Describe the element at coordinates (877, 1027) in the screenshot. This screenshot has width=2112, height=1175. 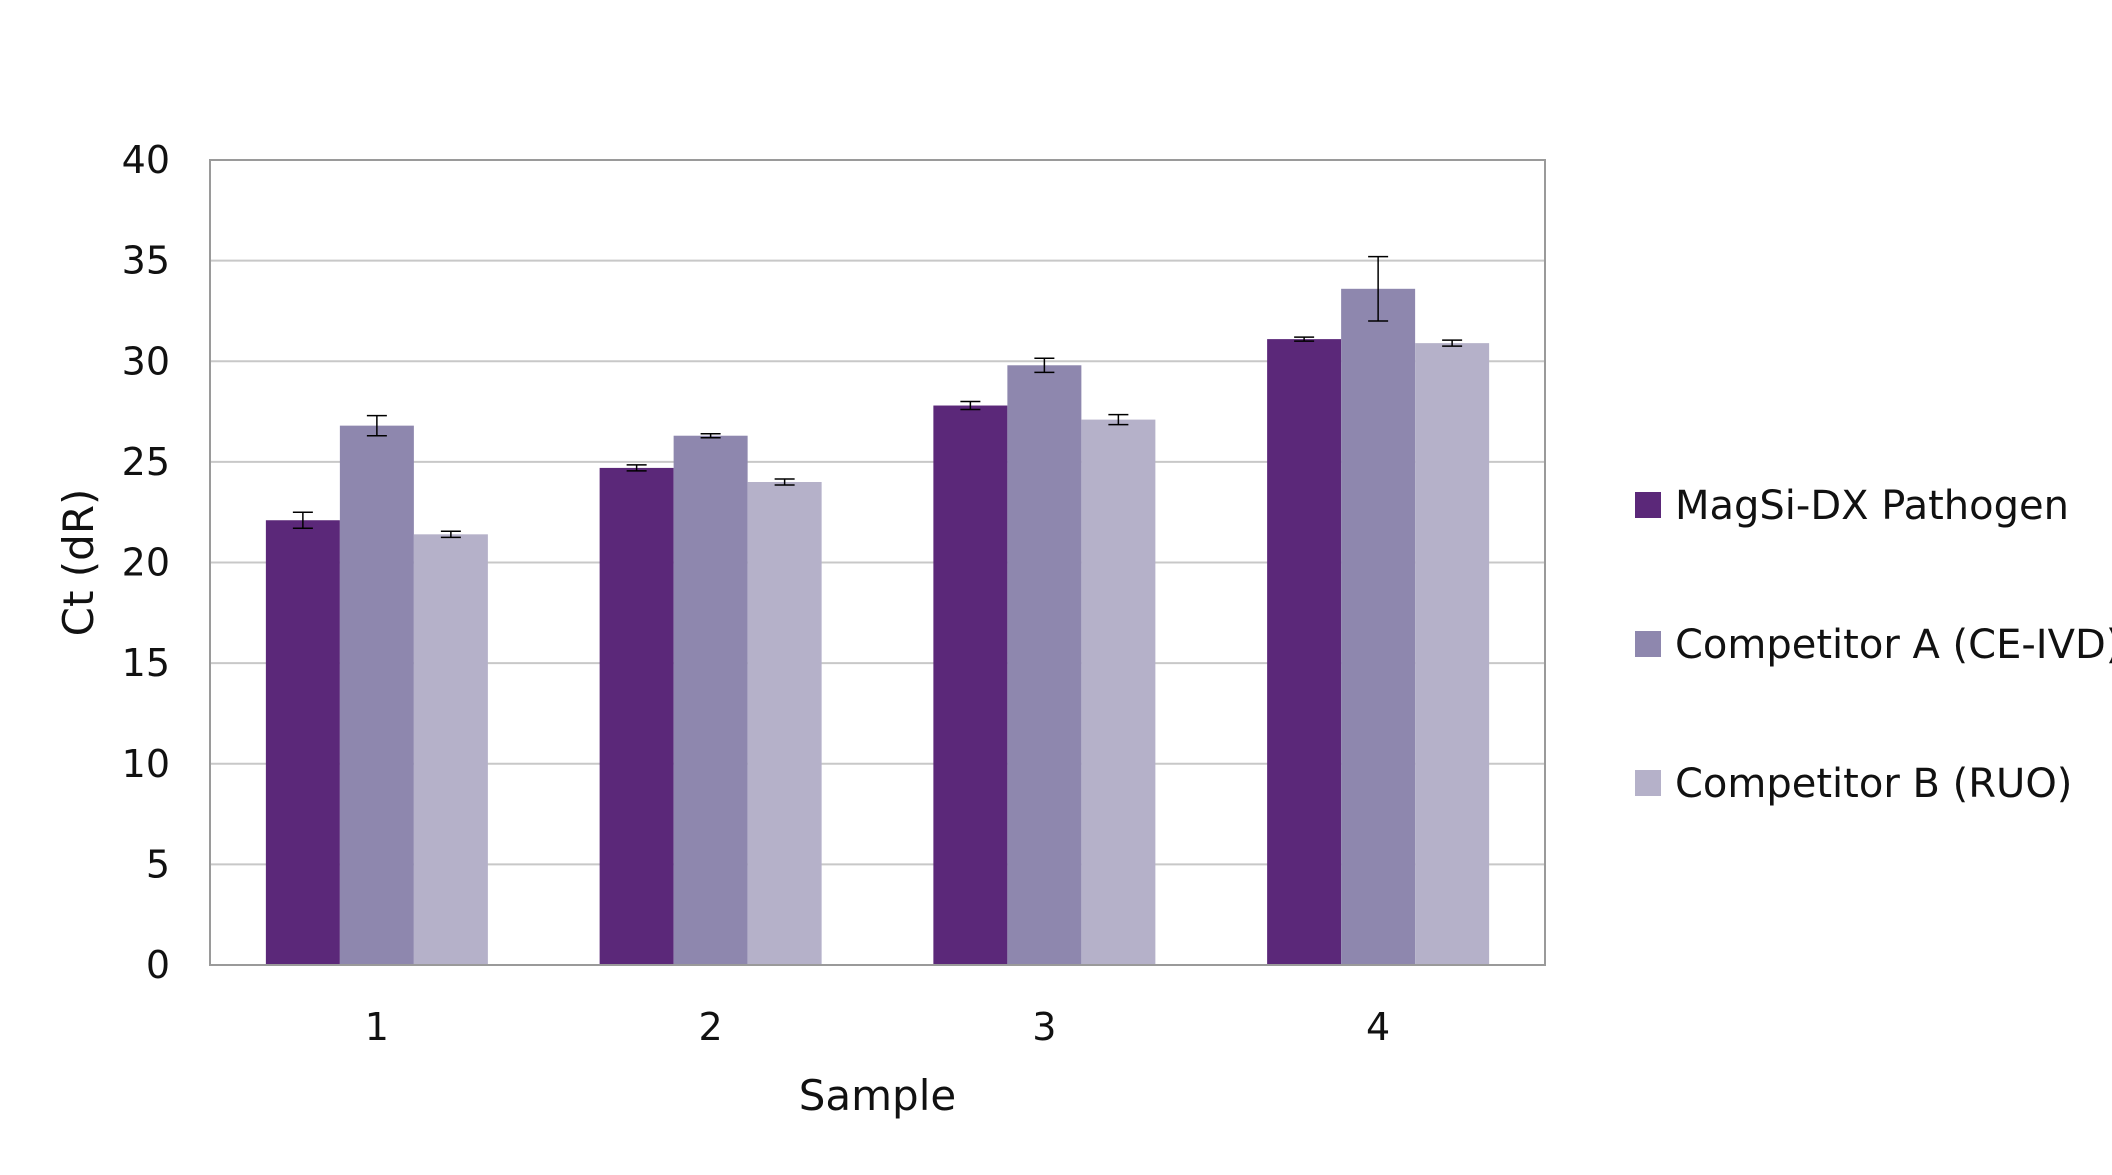
I see `x-axis-tick-labels: 1 2 3 4` at that location.